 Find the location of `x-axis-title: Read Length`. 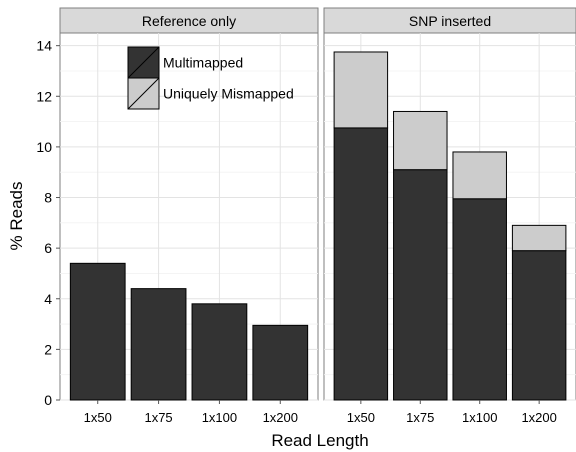

x-axis-title: Read Length is located at coordinates (319, 440).